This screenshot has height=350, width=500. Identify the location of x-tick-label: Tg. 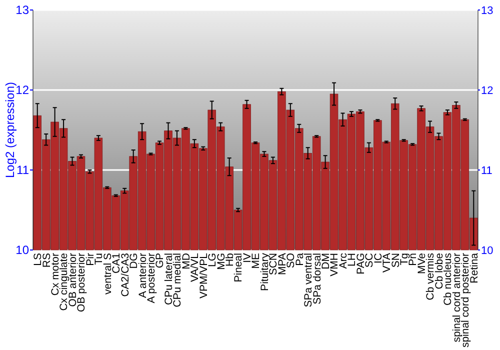
(404, 259).